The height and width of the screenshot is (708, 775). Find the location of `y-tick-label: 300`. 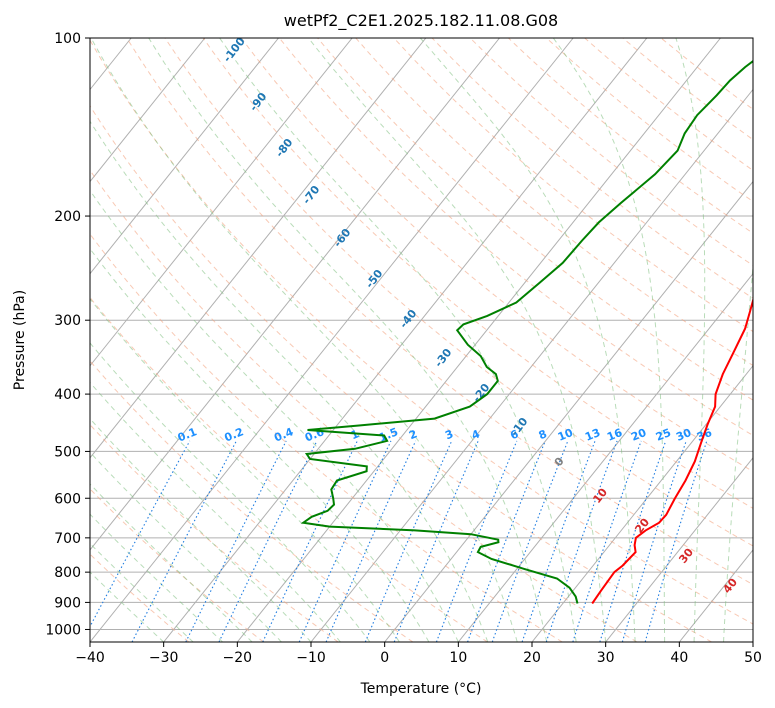

y-tick-label: 300 is located at coordinates (67, 321).